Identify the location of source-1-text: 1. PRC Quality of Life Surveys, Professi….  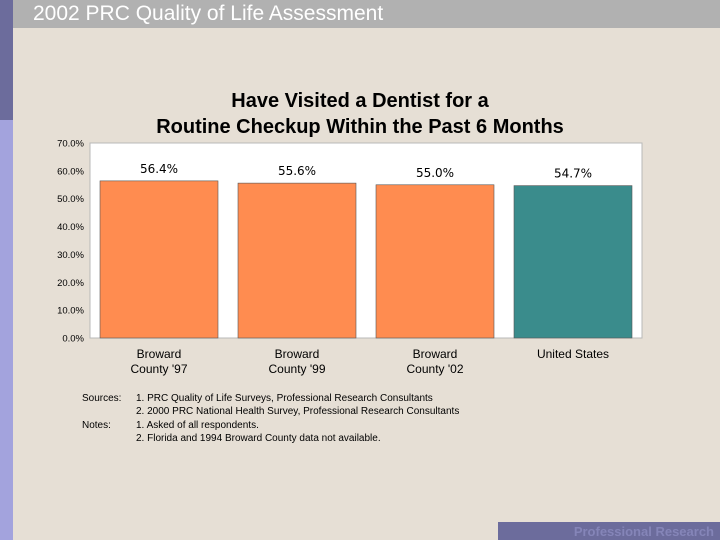
(284, 398).